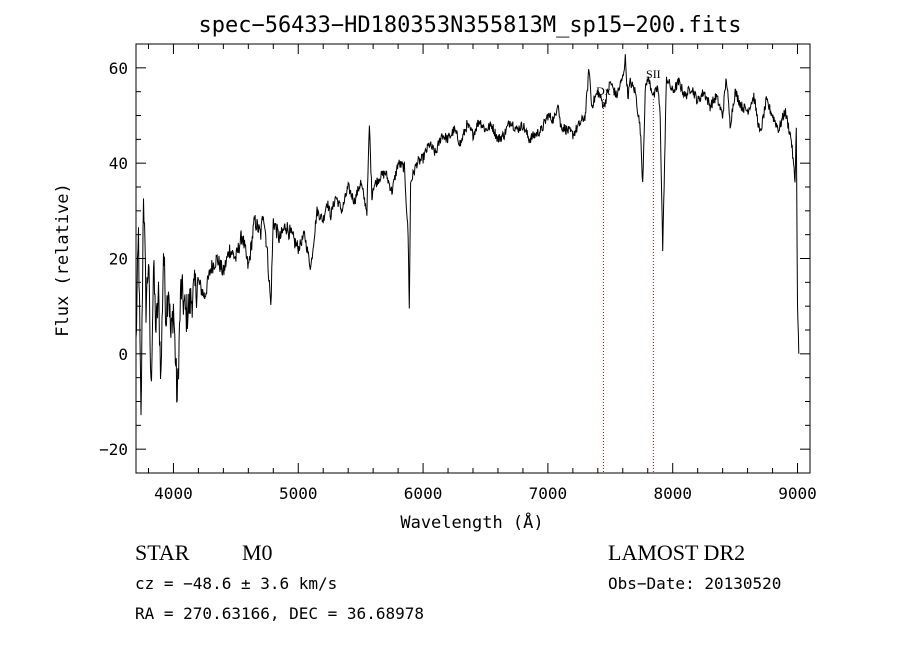  I want to click on y-tick-label: −20, so click(113, 449).